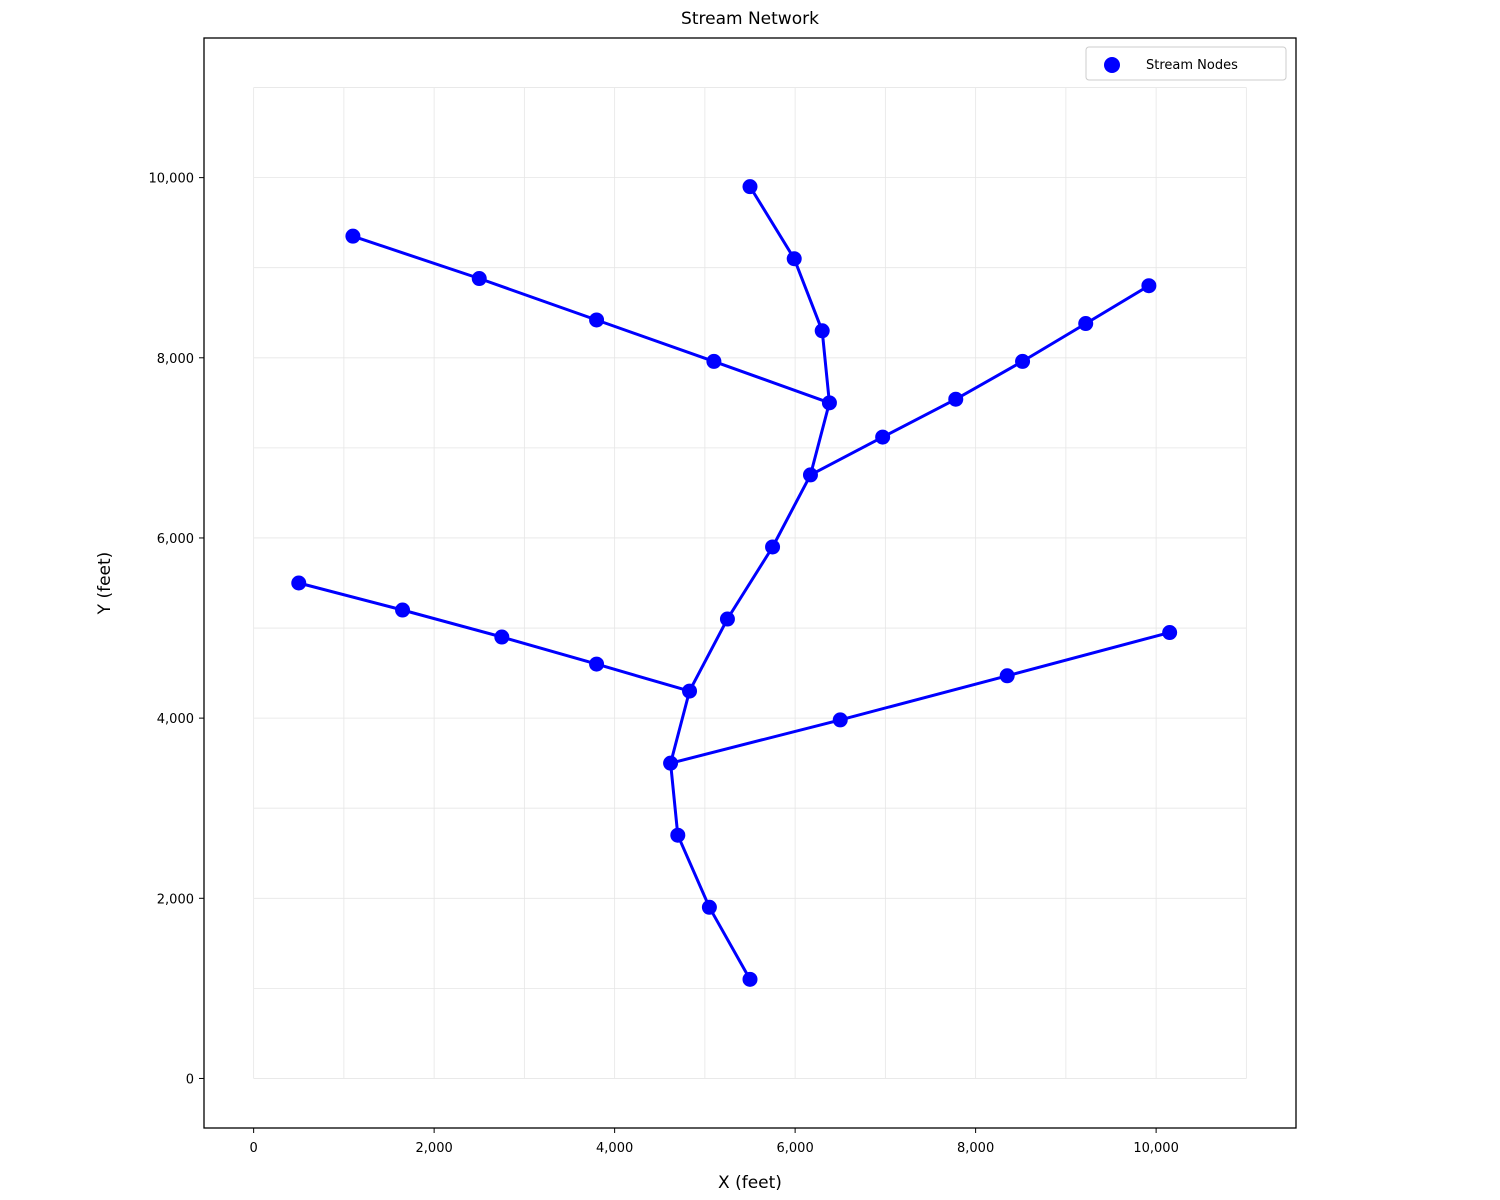 The height and width of the screenshot is (1200, 1500). I want to click on x-tick-label: 6,000, so click(795, 1148).